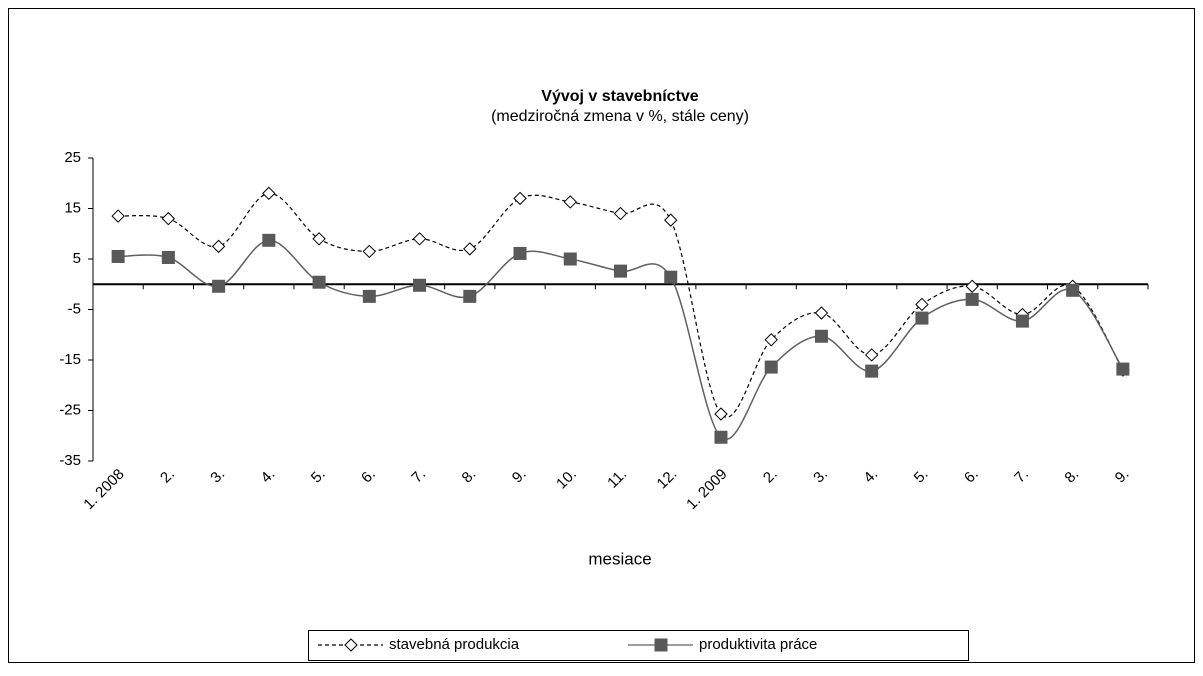 The width and height of the screenshot is (1203, 676). I want to click on legend-label: produktivita práce, so click(758, 644).